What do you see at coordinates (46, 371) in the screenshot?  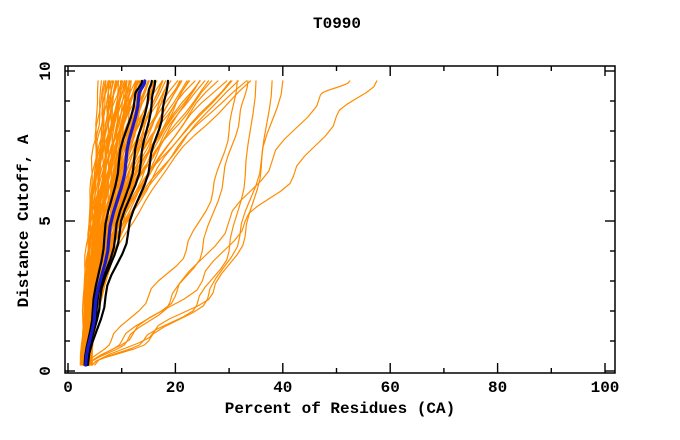 I see `y-tick-label: 0` at bounding box center [46, 371].